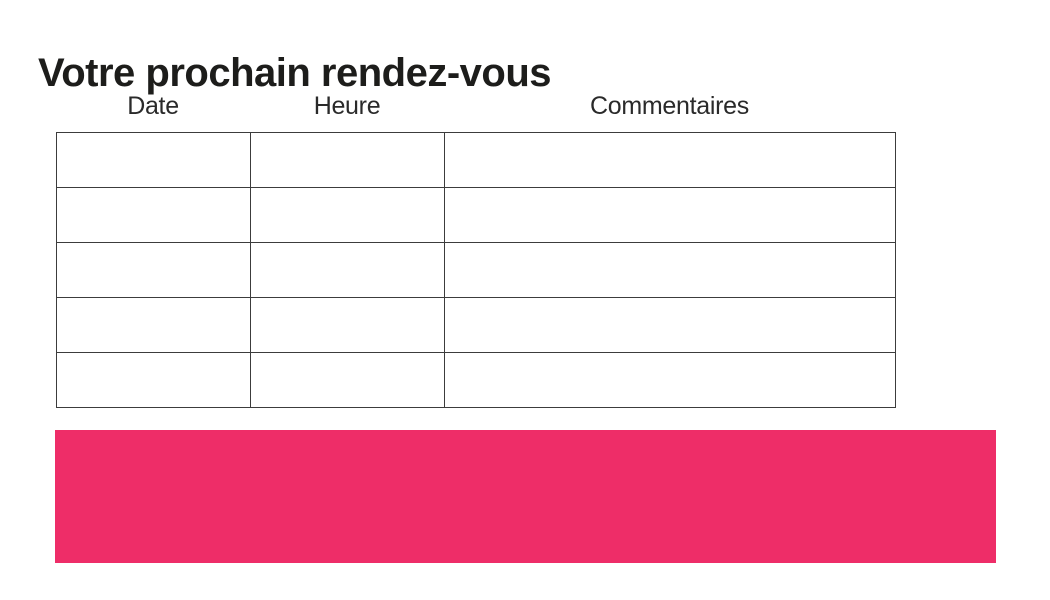 Image resolution: width=1050 pixels, height=600 pixels. I want to click on table-header-row: Date Heure Commentaires, so click(476, 106).